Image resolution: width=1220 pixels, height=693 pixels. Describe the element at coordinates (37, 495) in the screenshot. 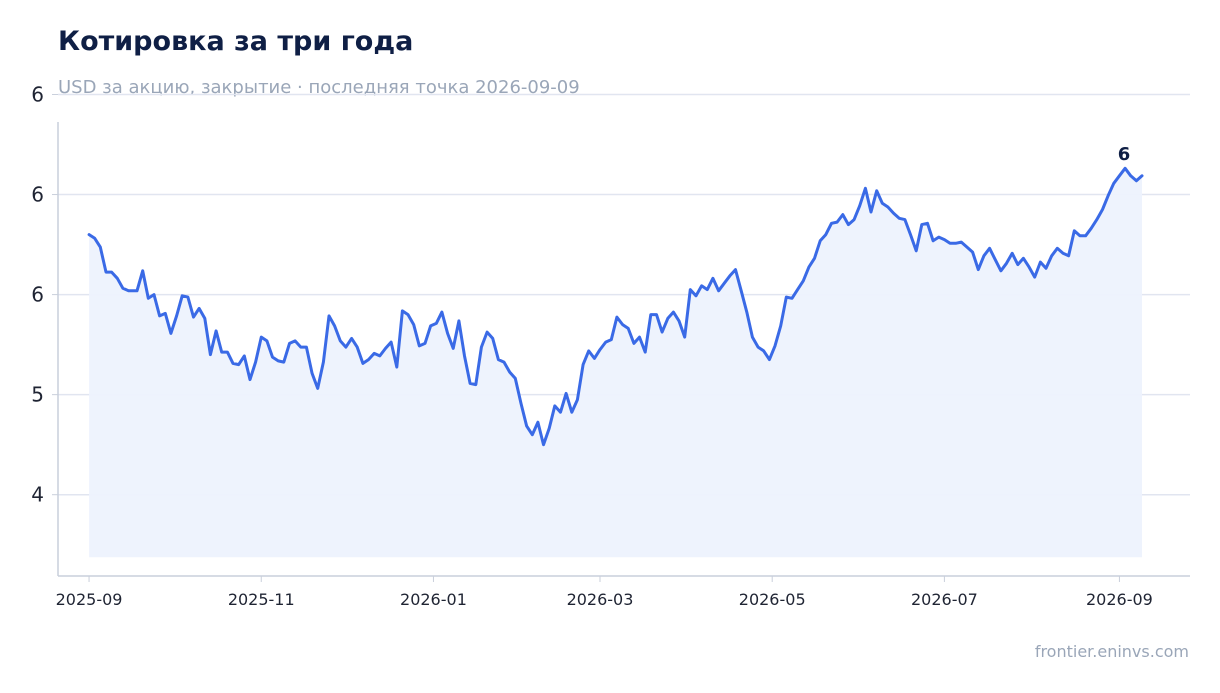

I see `y-tick-label: 4` at that location.